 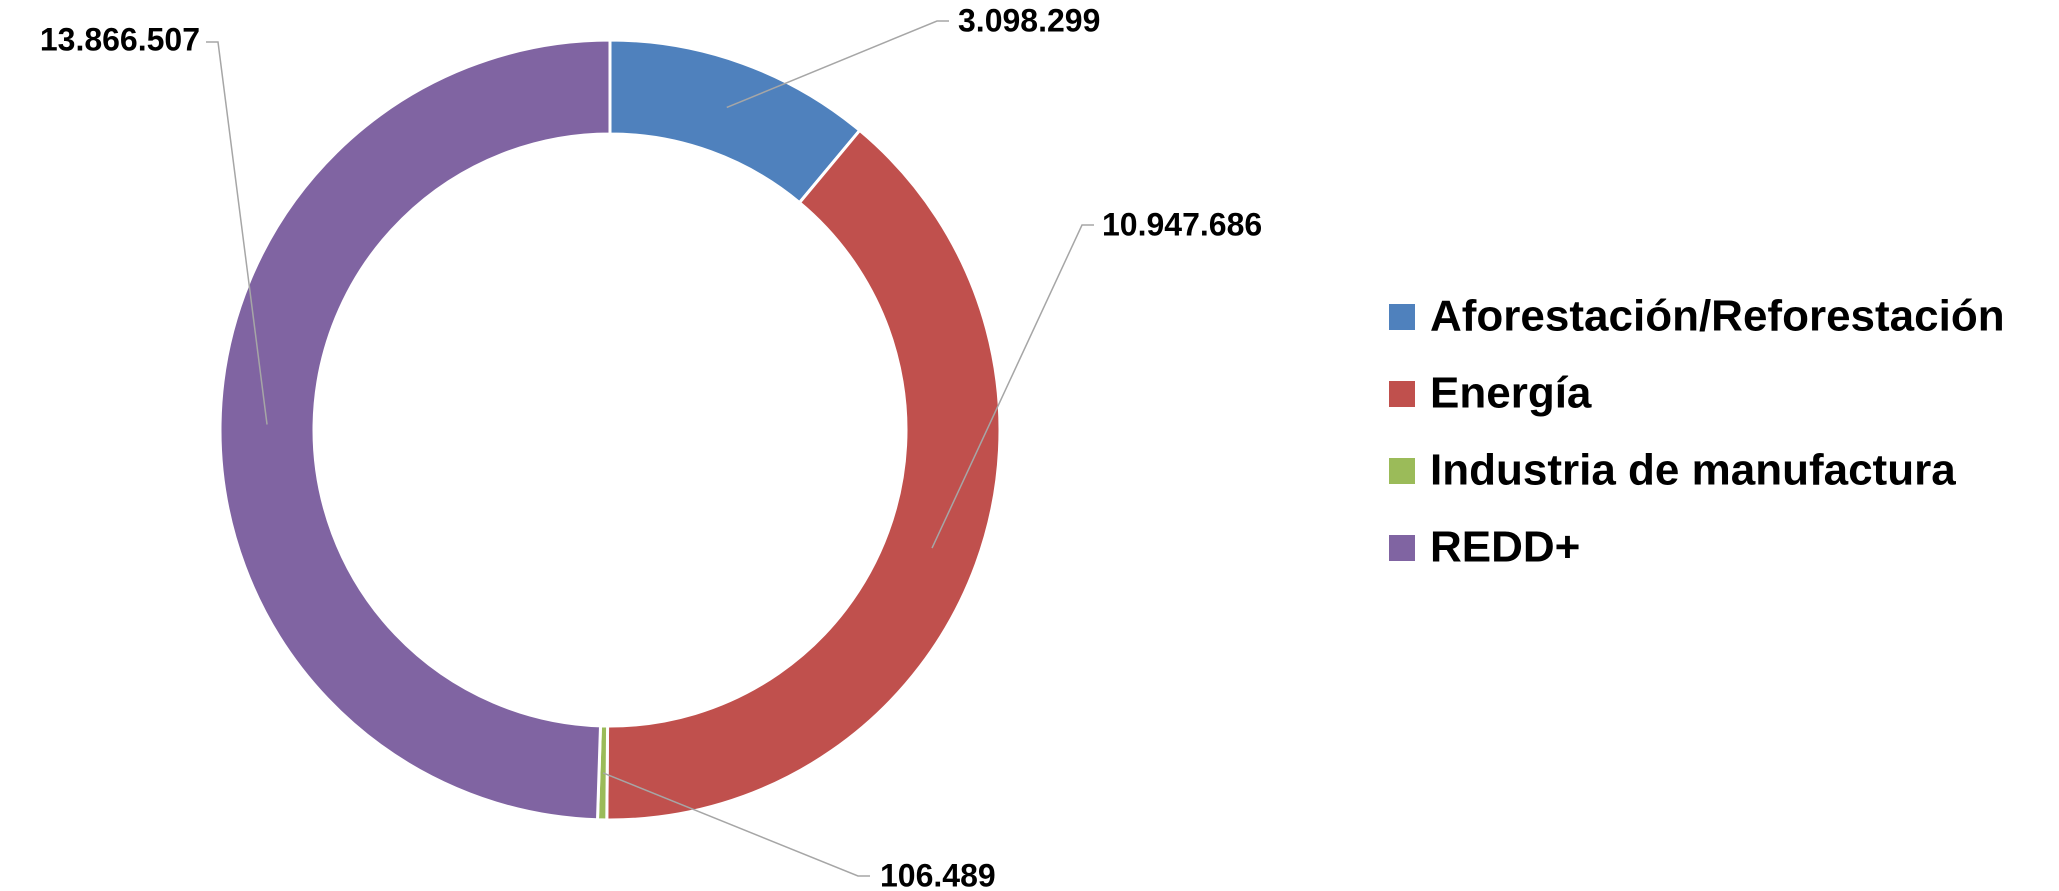 What do you see at coordinates (1182, 224) in the screenshot?
I see `data-label: 10.947.686` at bounding box center [1182, 224].